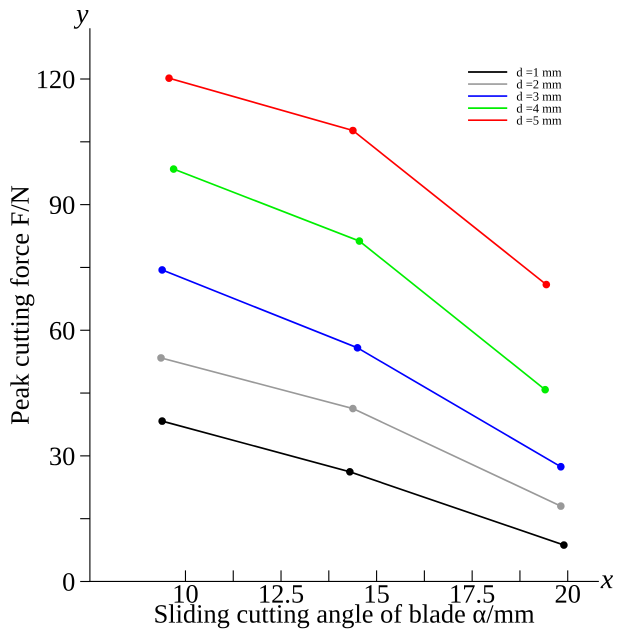 This screenshot has width=620, height=639. Describe the element at coordinates (539, 96) in the screenshot. I see `legend-label: d =3 mm` at that location.